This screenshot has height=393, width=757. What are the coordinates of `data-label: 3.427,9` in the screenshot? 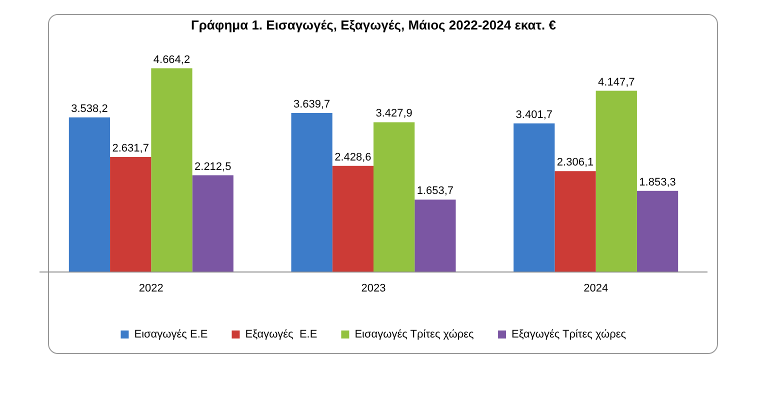 It's located at (394, 114).